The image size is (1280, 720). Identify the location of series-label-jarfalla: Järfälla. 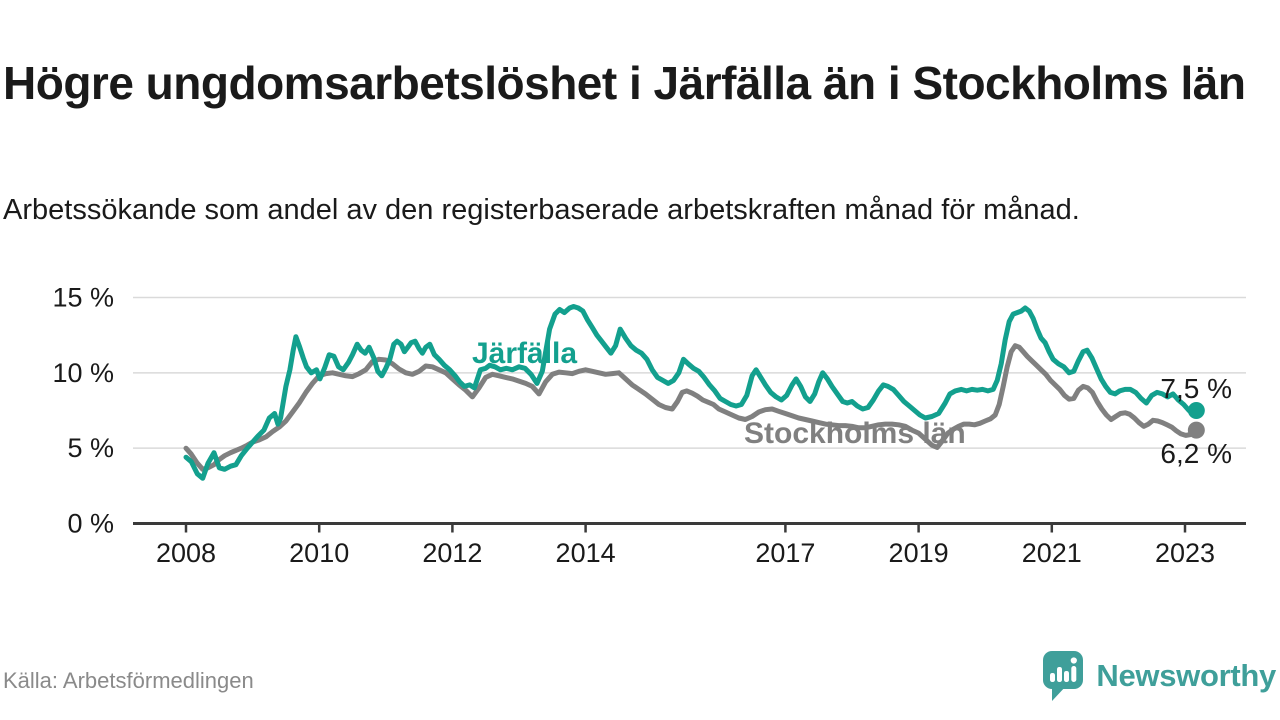
(524, 353).